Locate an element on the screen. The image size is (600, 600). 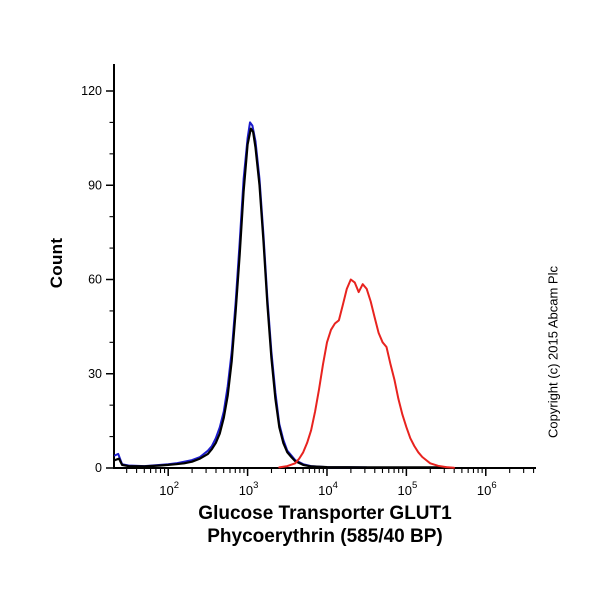
x-tick-label: 10² is located at coordinates (169, 489).